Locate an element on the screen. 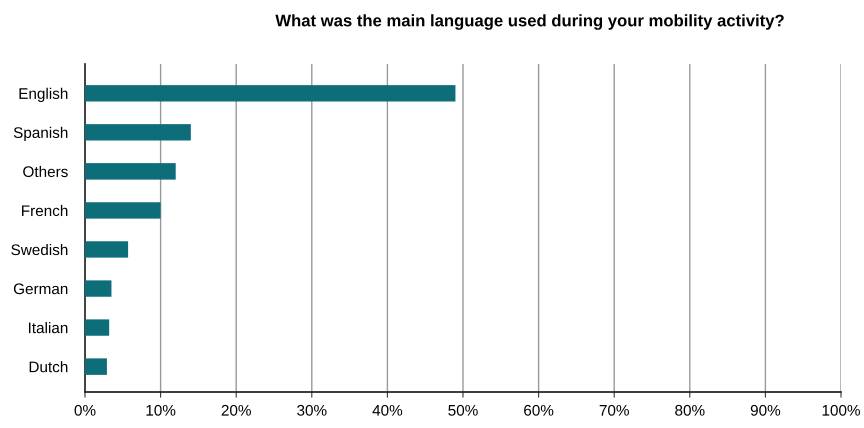  y-tick-label: French is located at coordinates (45, 210).